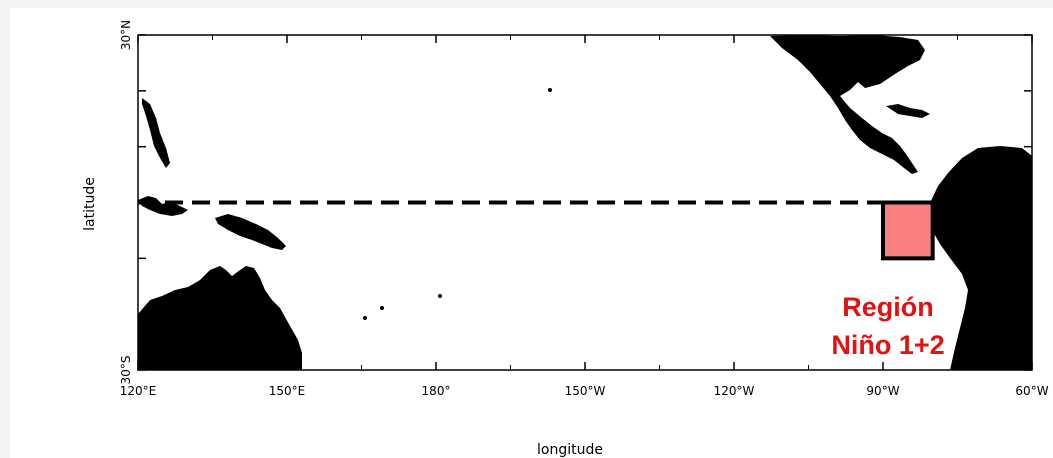 The width and height of the screenshot is (1053, 458). Describe the element at coordinates (887, 345) in the screenshot. I see `region-label-line-2: Niño 1+2` at that location.